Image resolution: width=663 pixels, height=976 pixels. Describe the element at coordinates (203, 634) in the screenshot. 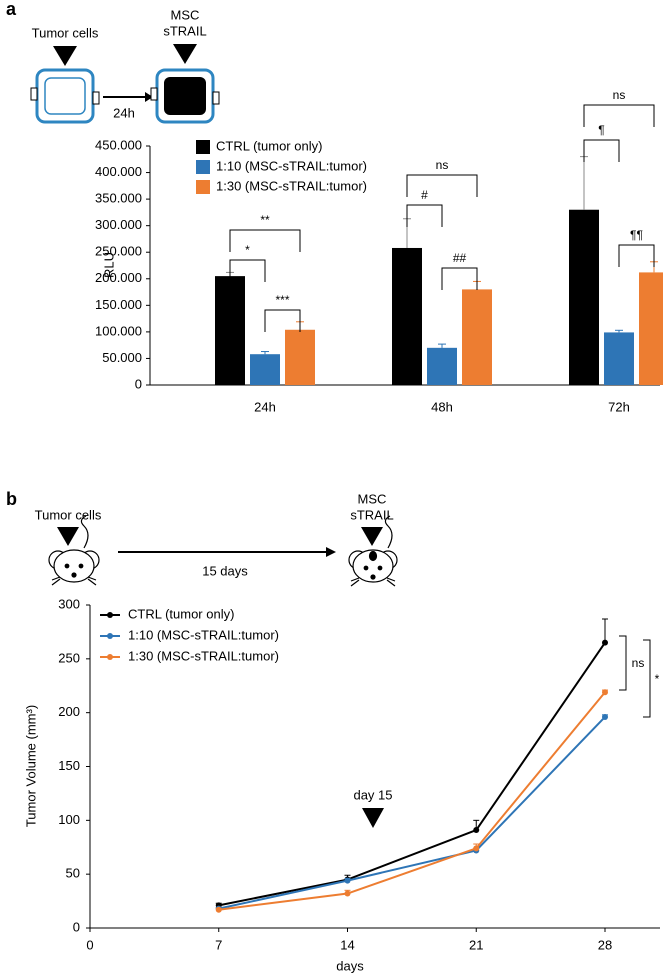

I see `legend-label: 1:10 (MSC-sTRAIL:tumor)` at that location.